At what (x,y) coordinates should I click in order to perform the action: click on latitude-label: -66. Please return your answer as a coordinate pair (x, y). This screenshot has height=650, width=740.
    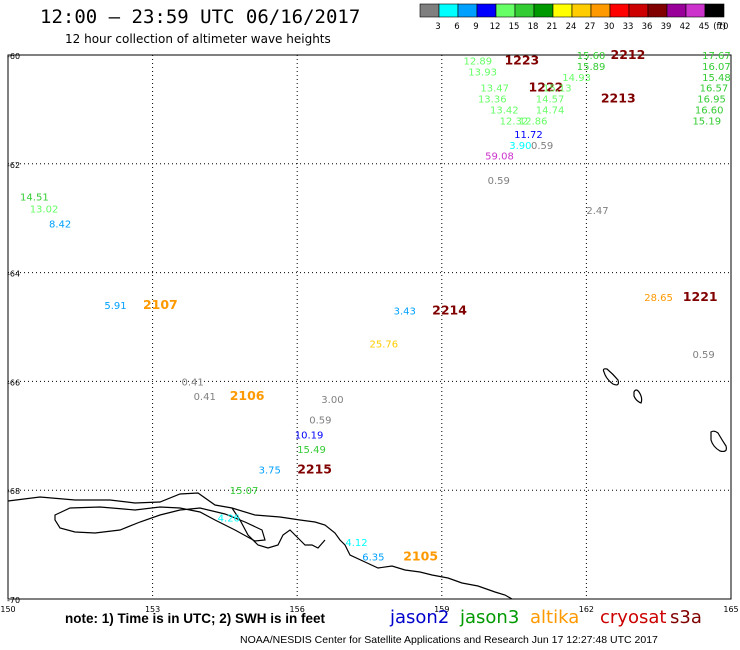
    Looking at the image, I should click on (13, 382).